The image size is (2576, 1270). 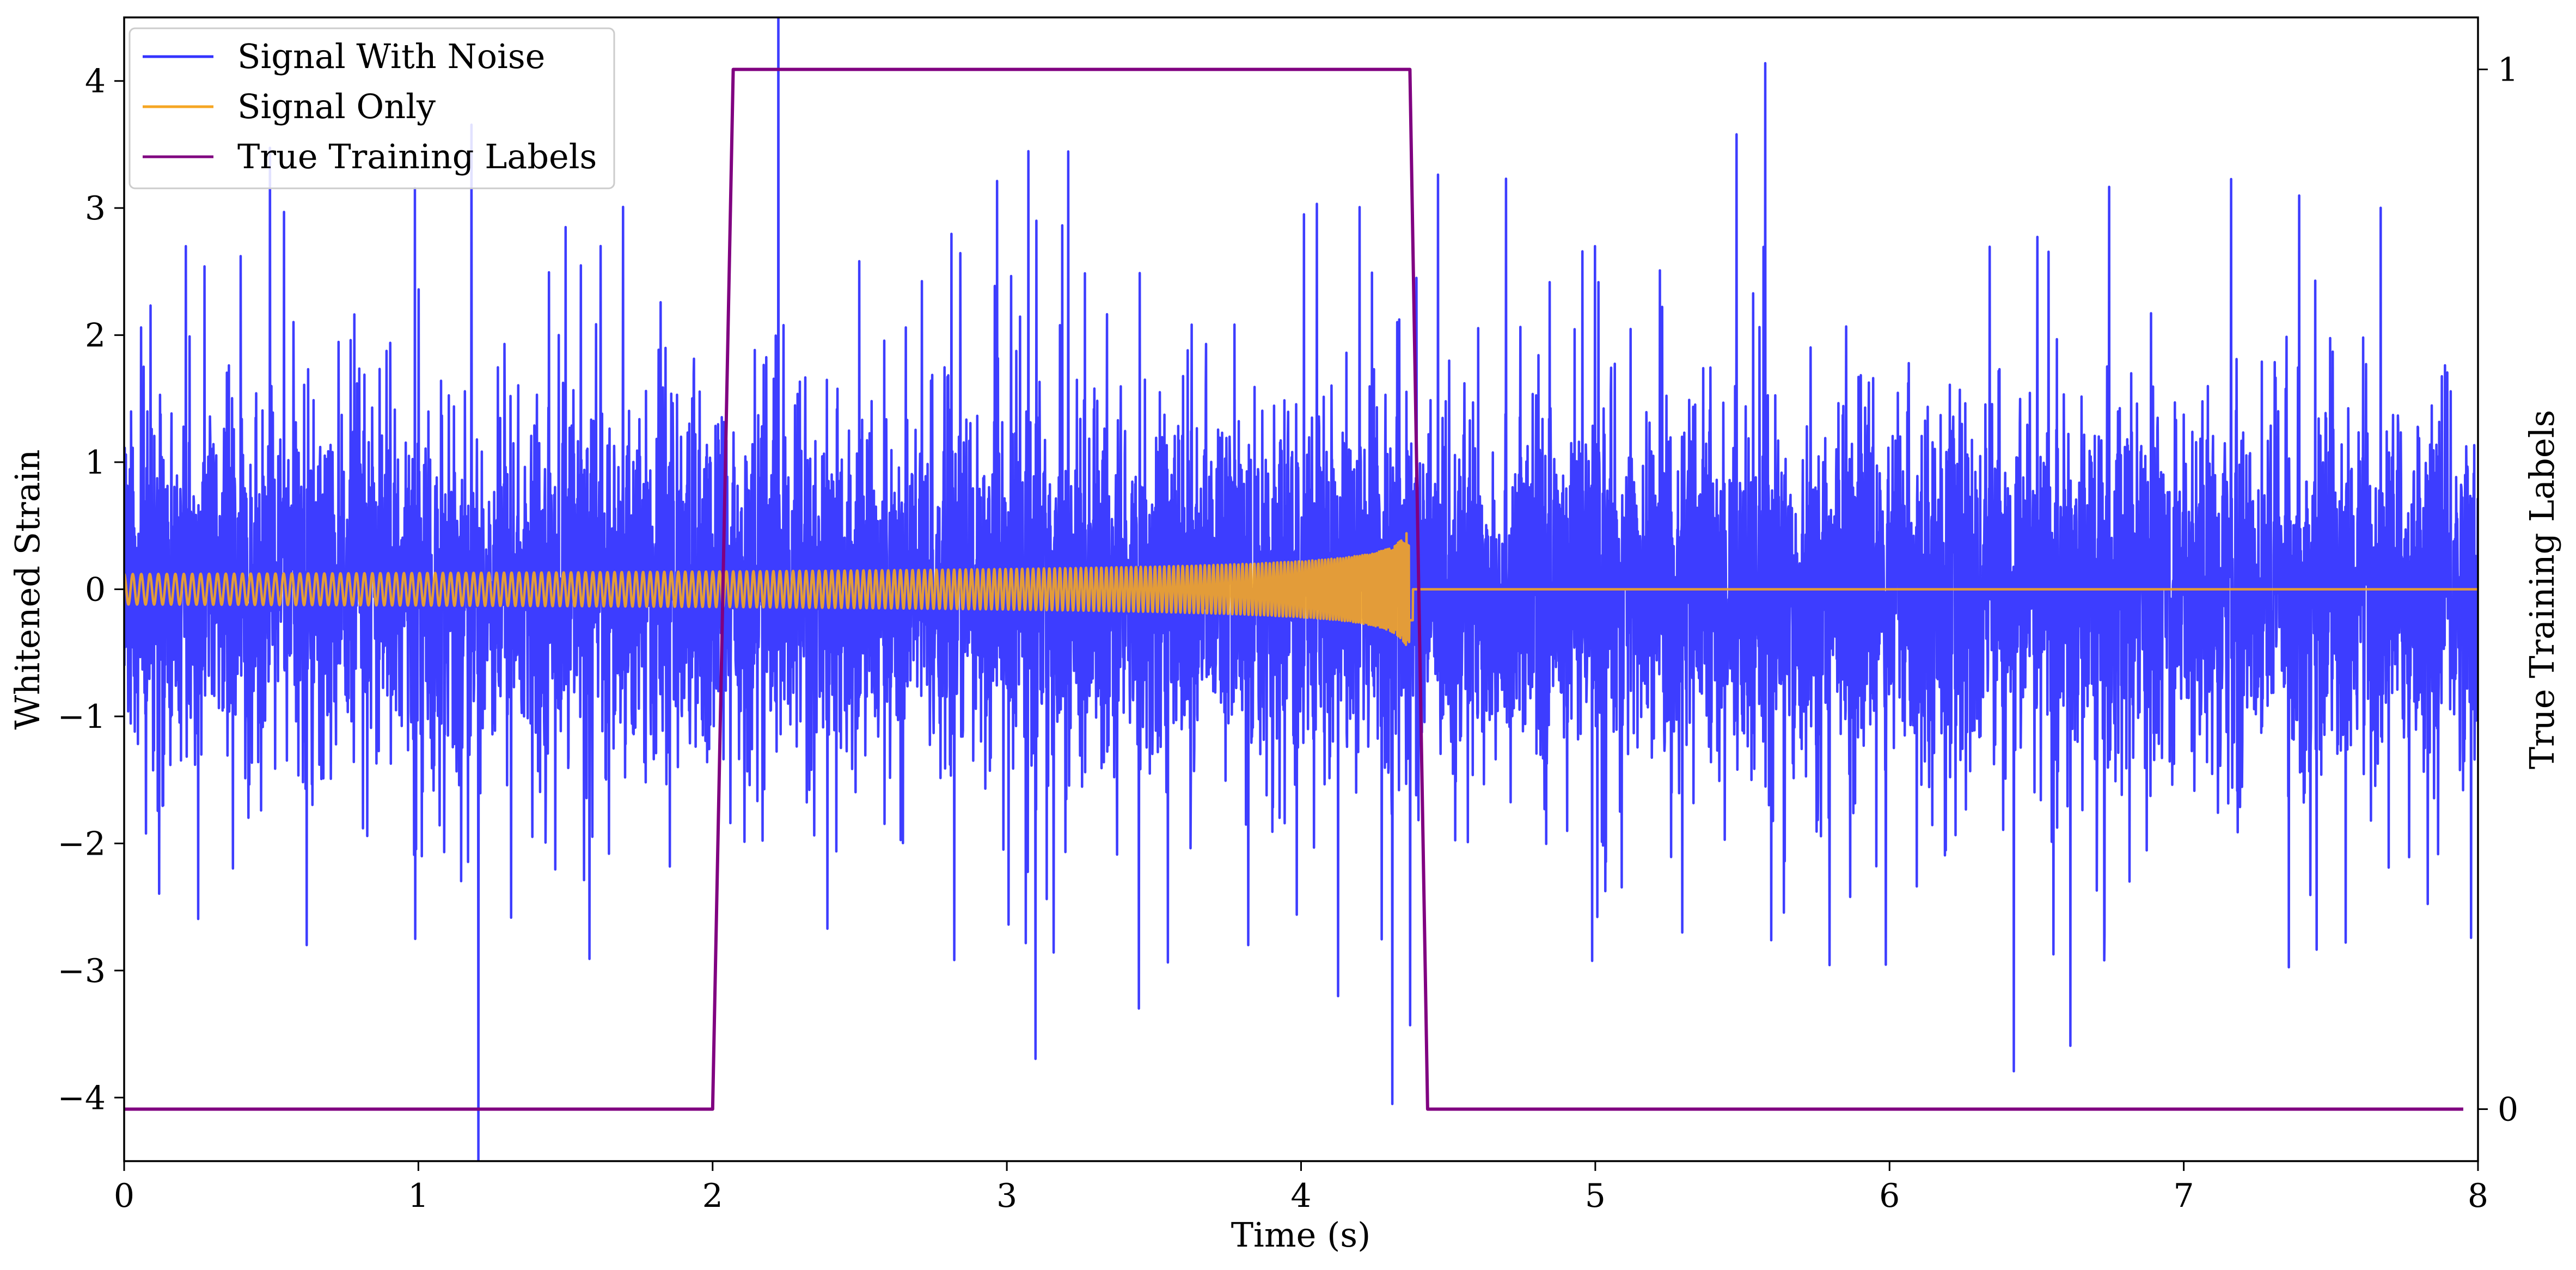 What do you see at coordinates (82, 1098) in the screenshot?
I see `y-tick-label: −4` at bounding box center [82, 1098].